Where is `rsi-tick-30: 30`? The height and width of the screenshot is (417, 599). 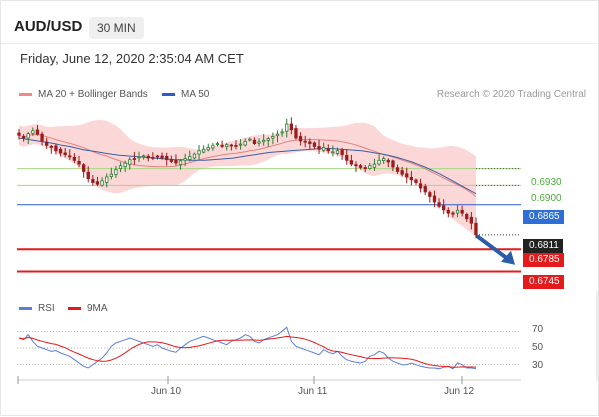 rsi-tick-30: 30 is located at coordinates (538, 365).